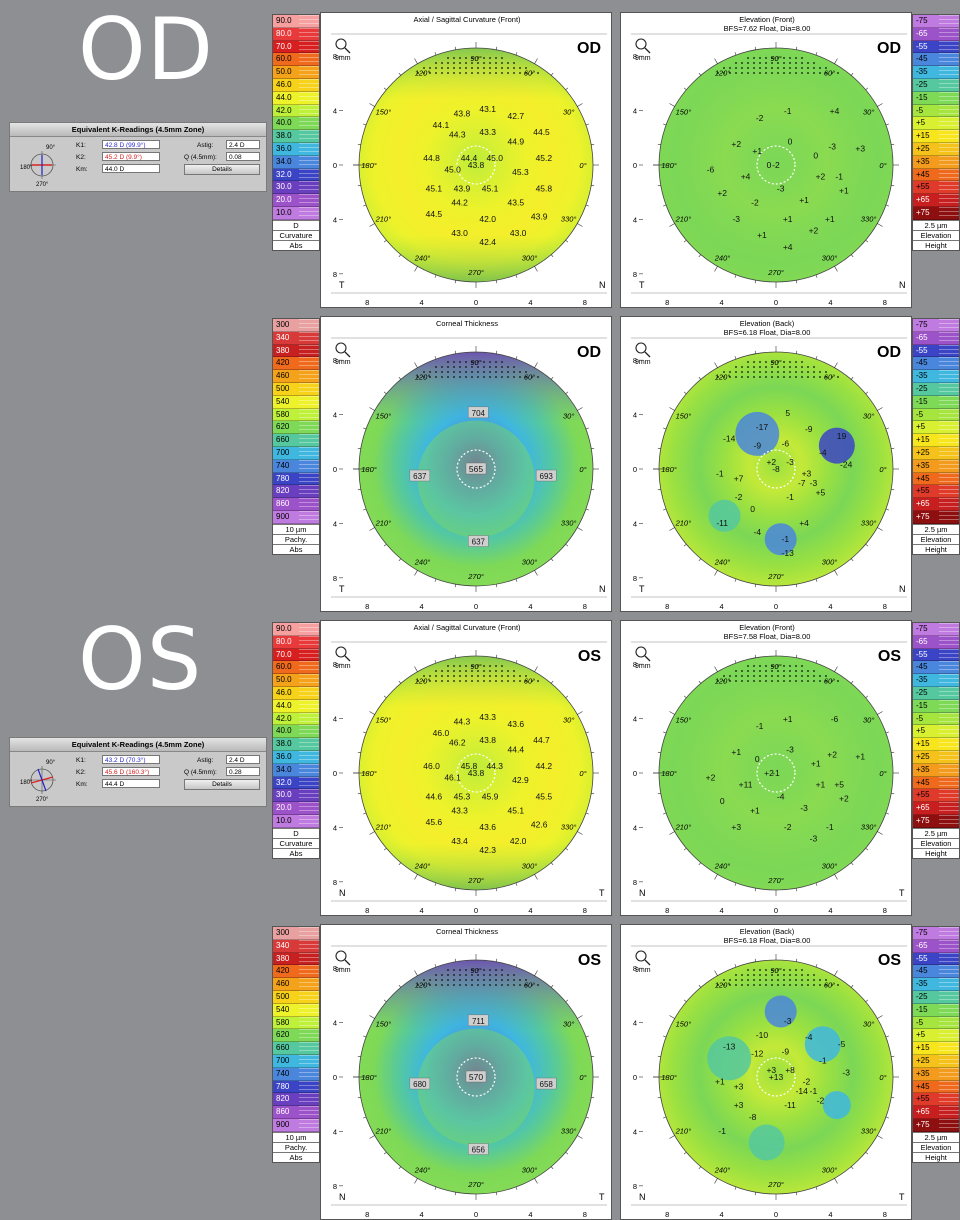 This screenshot has height=1220, width=960. I want to click on k1-label: K1:, so click(81, 145).